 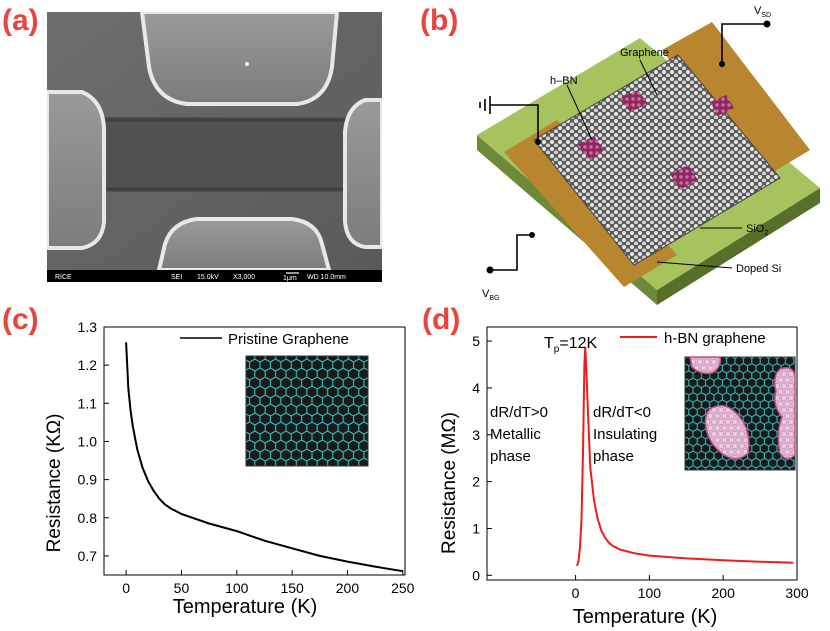 I want to click on vsd-wire, so click(x=744, y=43).